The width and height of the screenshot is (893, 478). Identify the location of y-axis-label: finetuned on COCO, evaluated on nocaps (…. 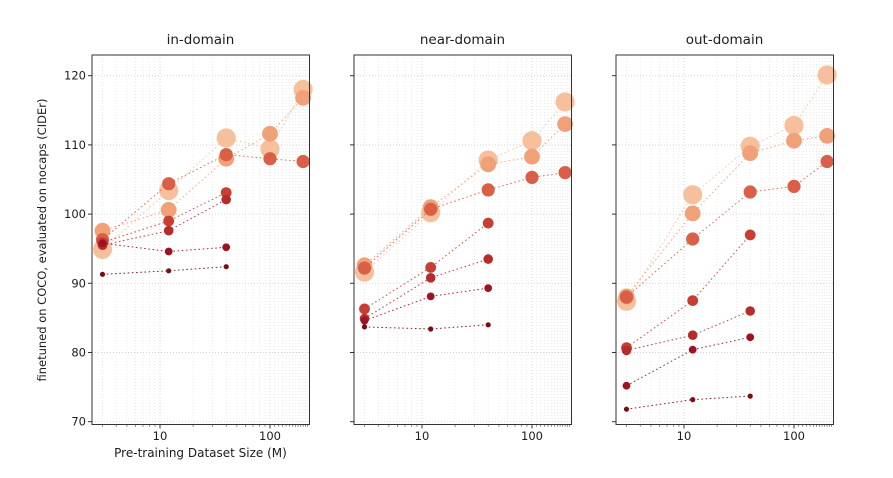
(42, 240).